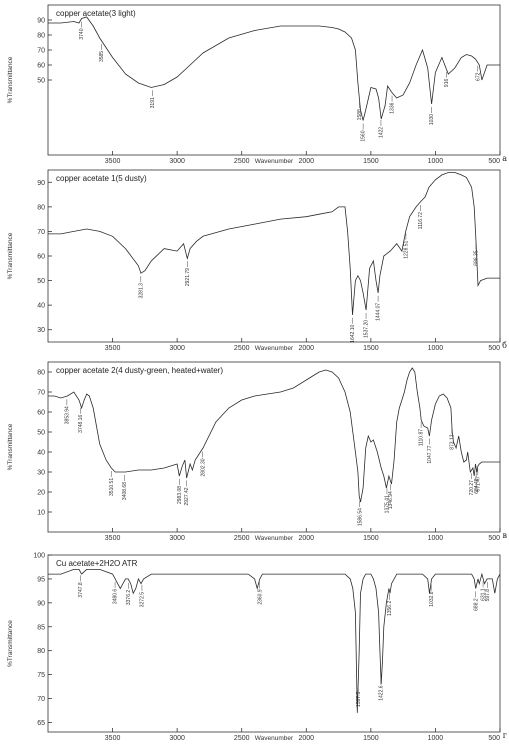 This screenshot has height=744, width=509. What do you see at coordinates (187, 496) in the screenshot?
I see `peak-label: 2927.42` at bounding box center [187, 496].